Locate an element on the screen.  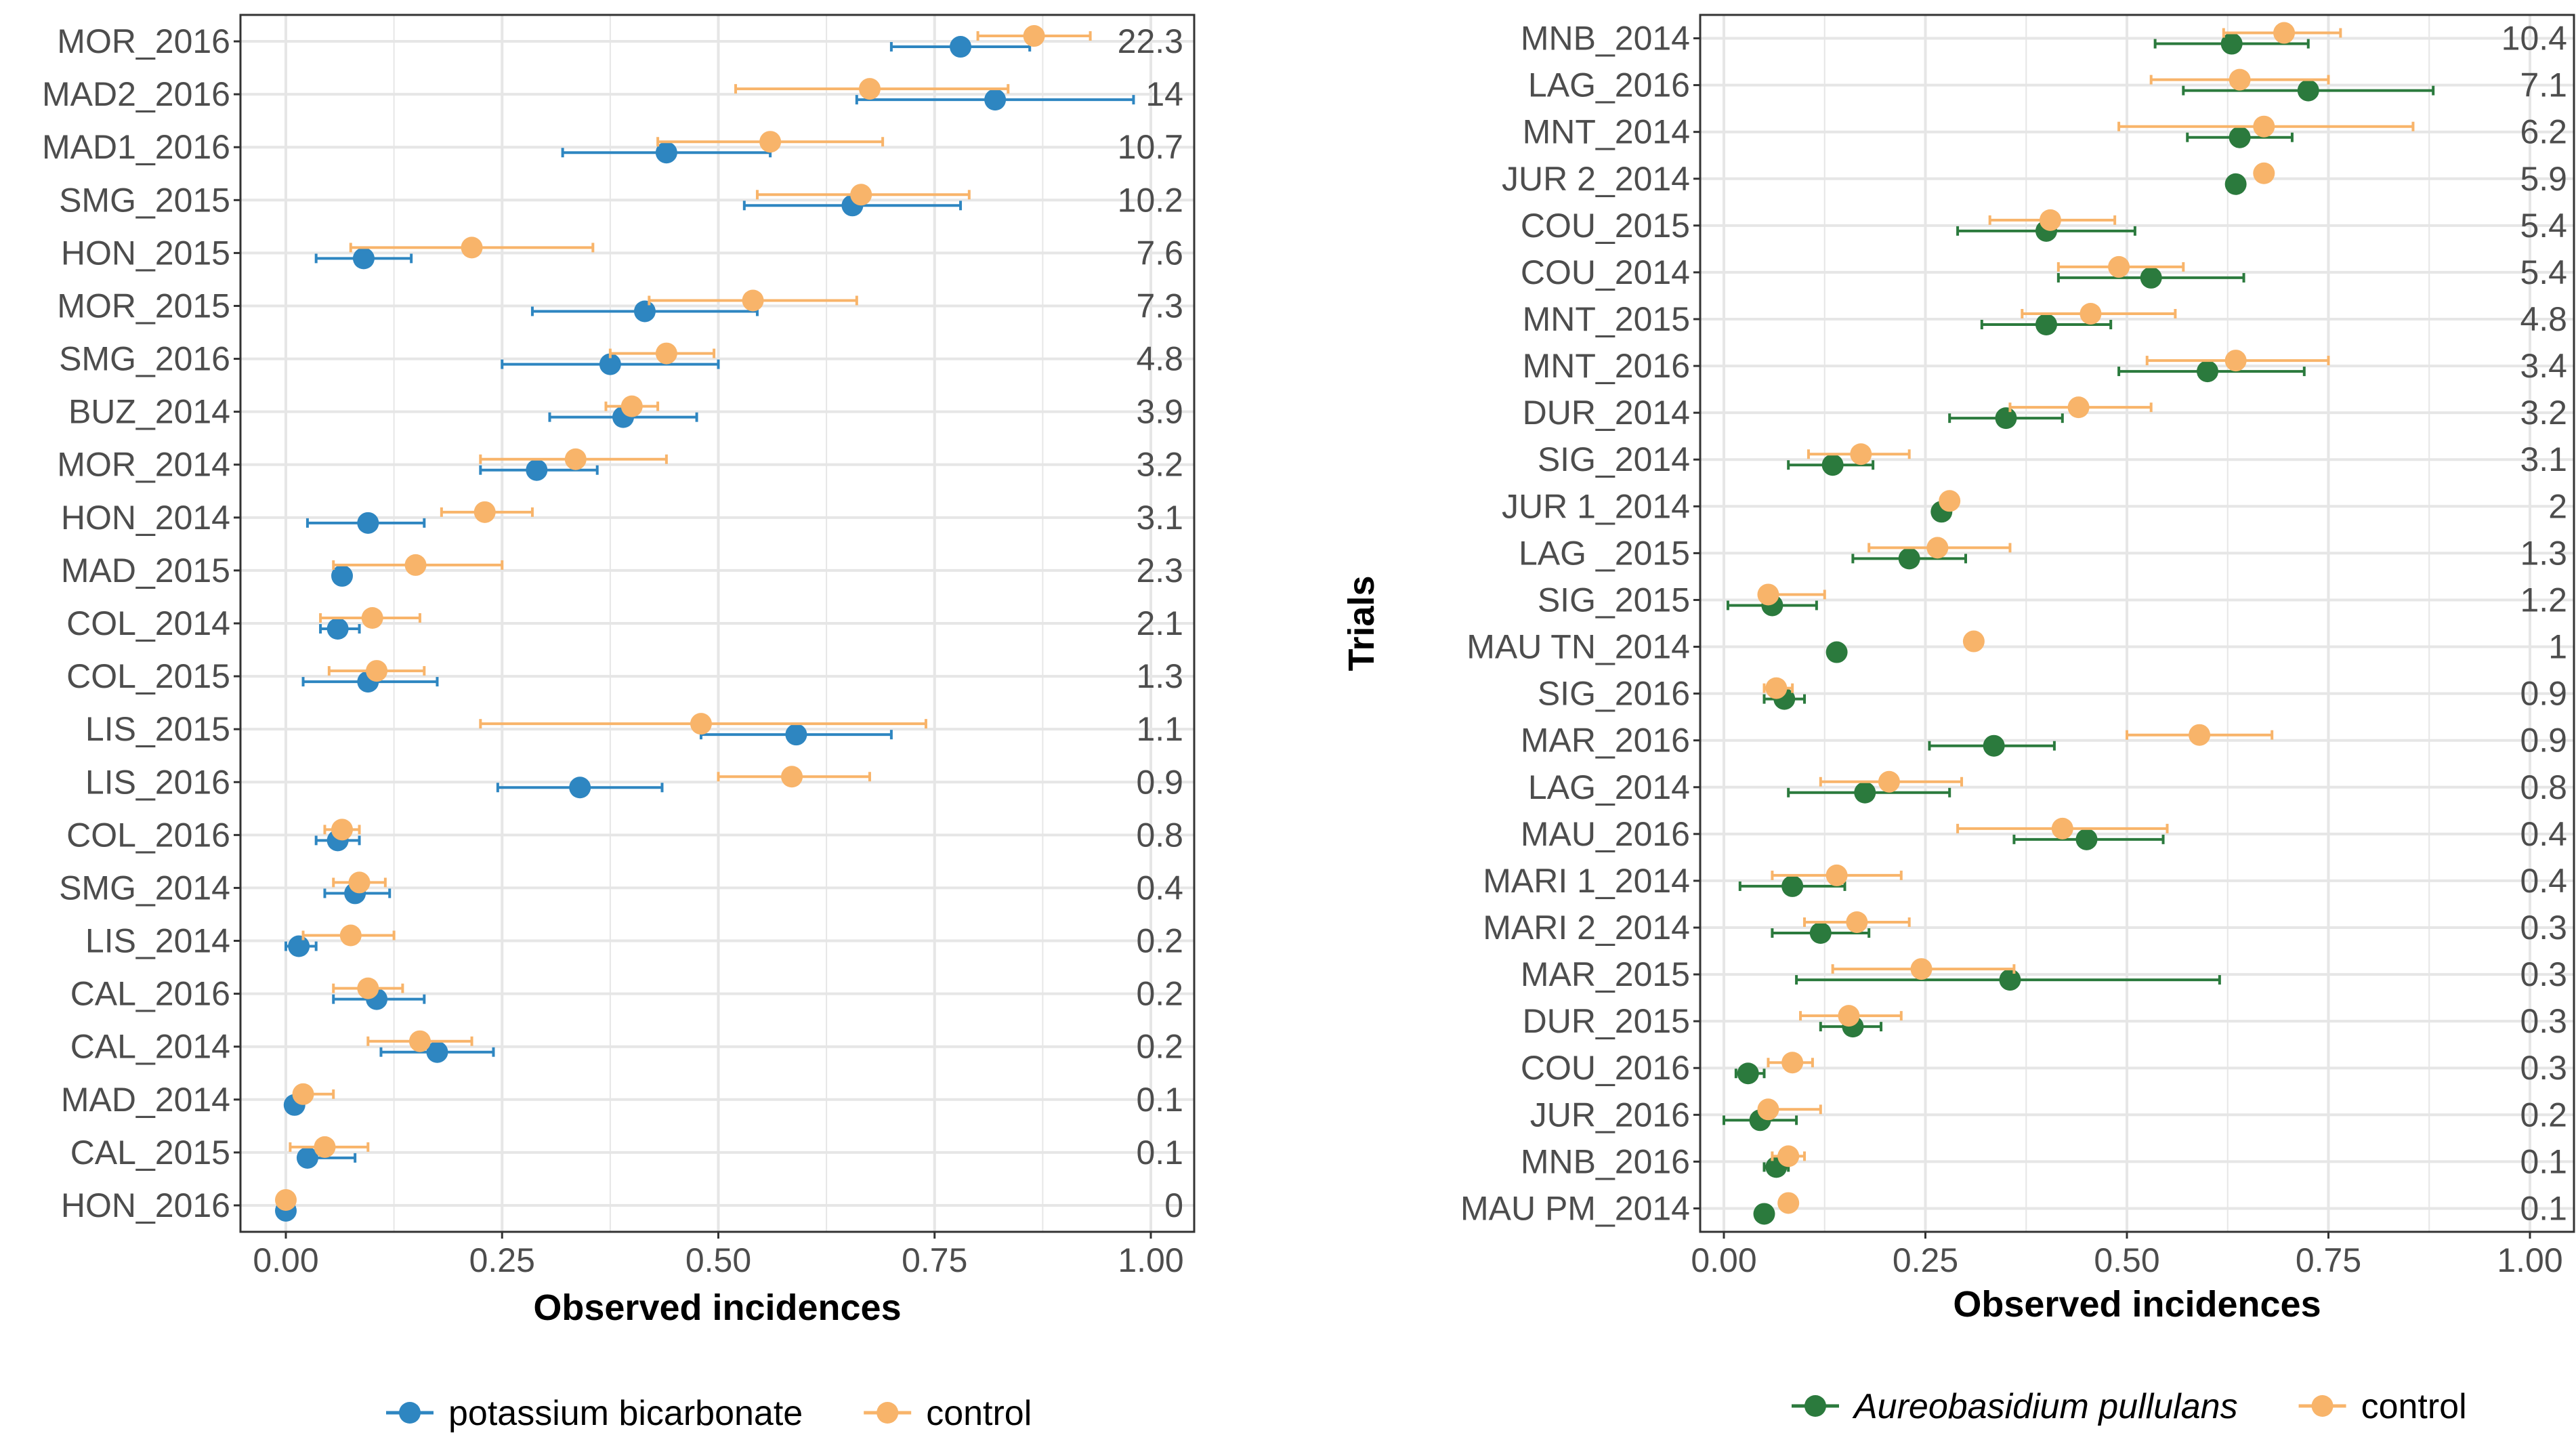
category-label: MAD_2015 is located at coordinates (145, 570).